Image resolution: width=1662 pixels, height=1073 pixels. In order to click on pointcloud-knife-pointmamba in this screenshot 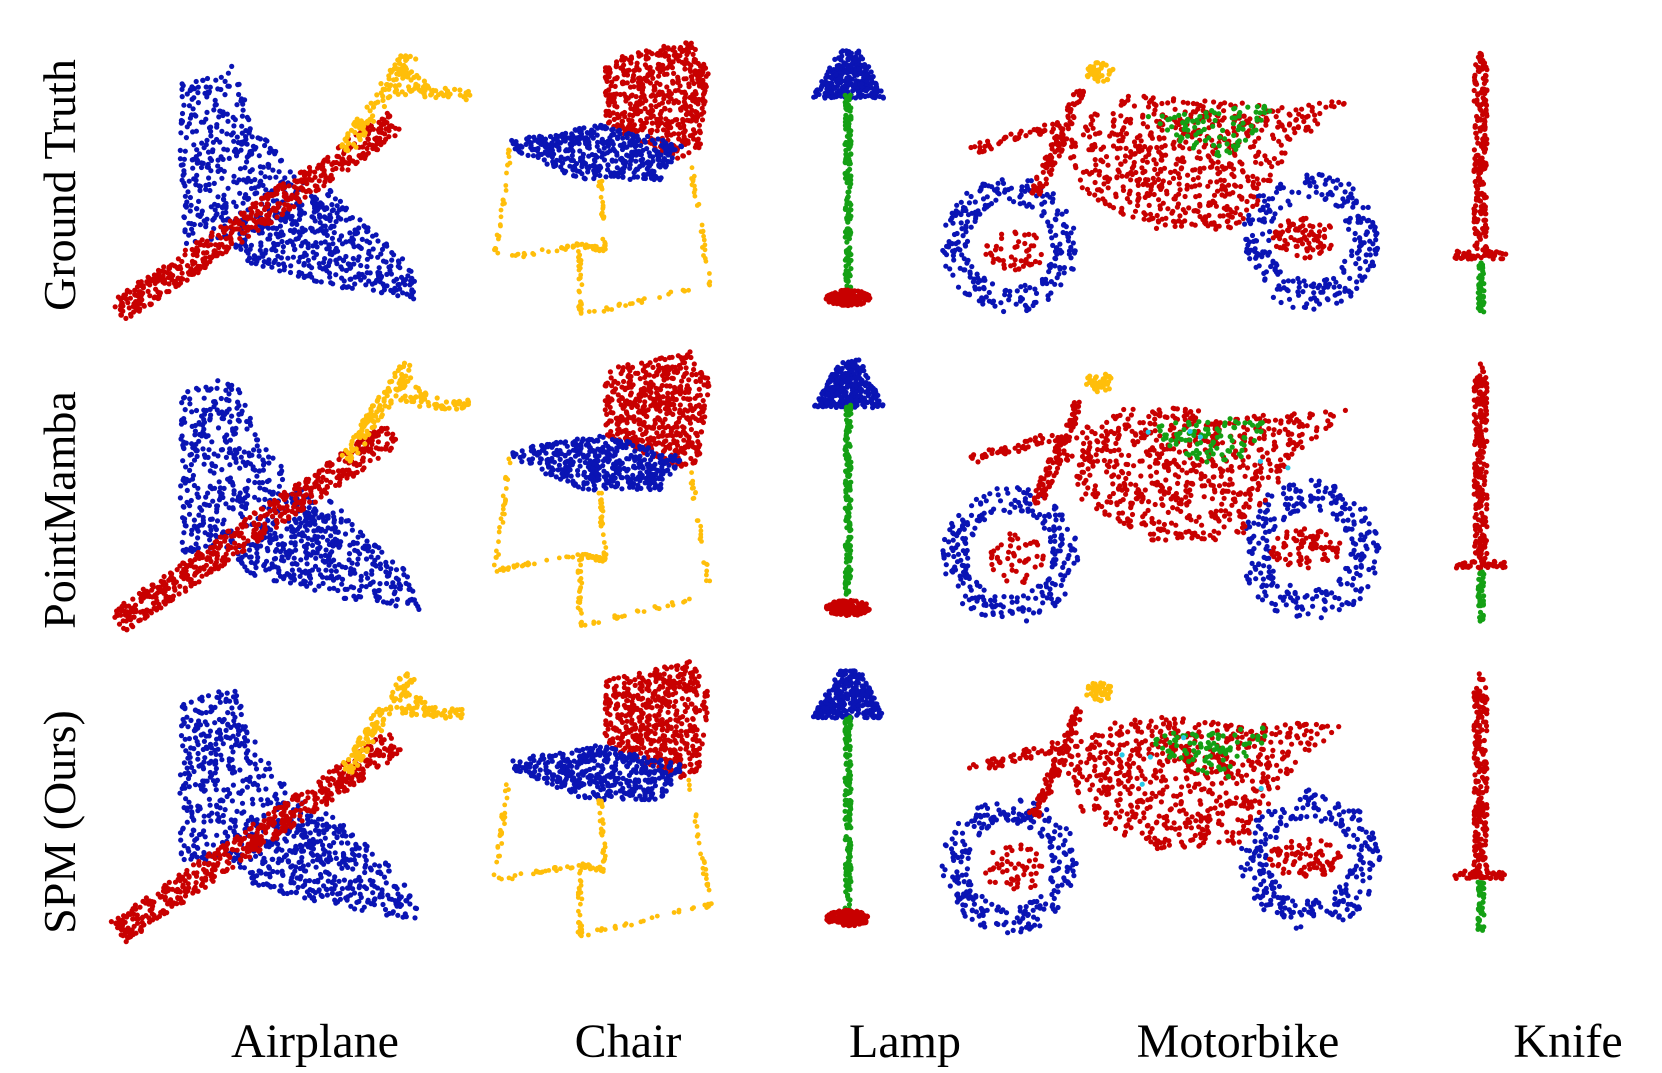, I will do `click(1480, 492)`.